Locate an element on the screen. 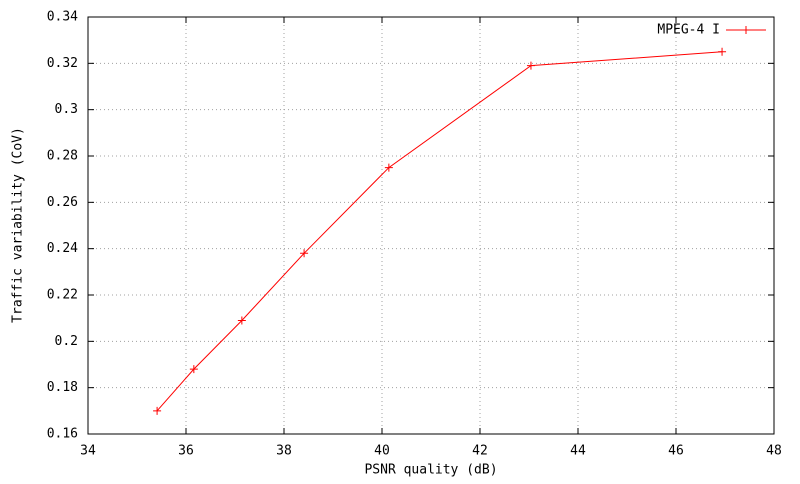 This screenshot has width=800, height=484. x-tick-label: 36 is located at coordinates (186, 451).